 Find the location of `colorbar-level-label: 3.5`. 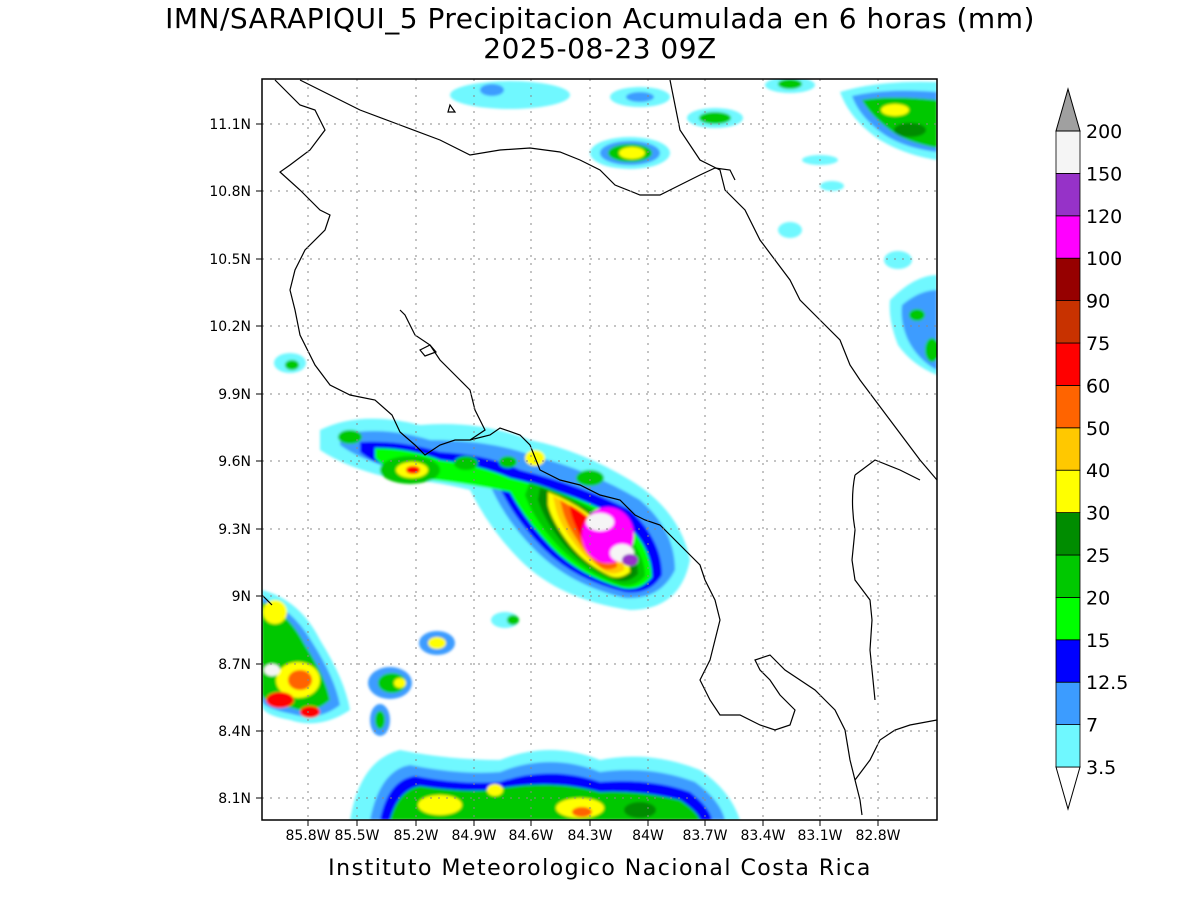

colorbar-level-label: 3.5 is located at coordinates (1101, 768).